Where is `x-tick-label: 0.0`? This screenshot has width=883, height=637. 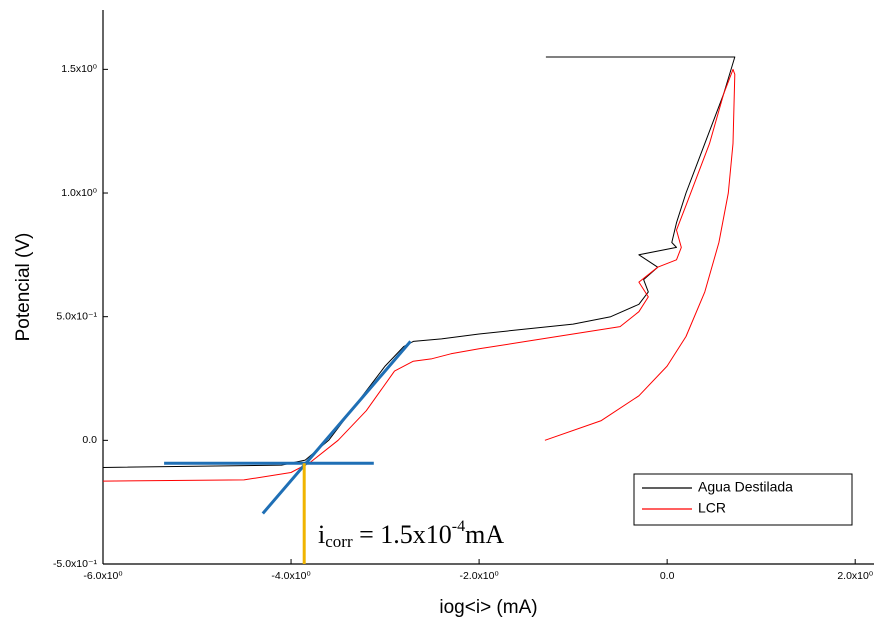 x-tick-label: 0.0 is located at coordinates (667, 576).